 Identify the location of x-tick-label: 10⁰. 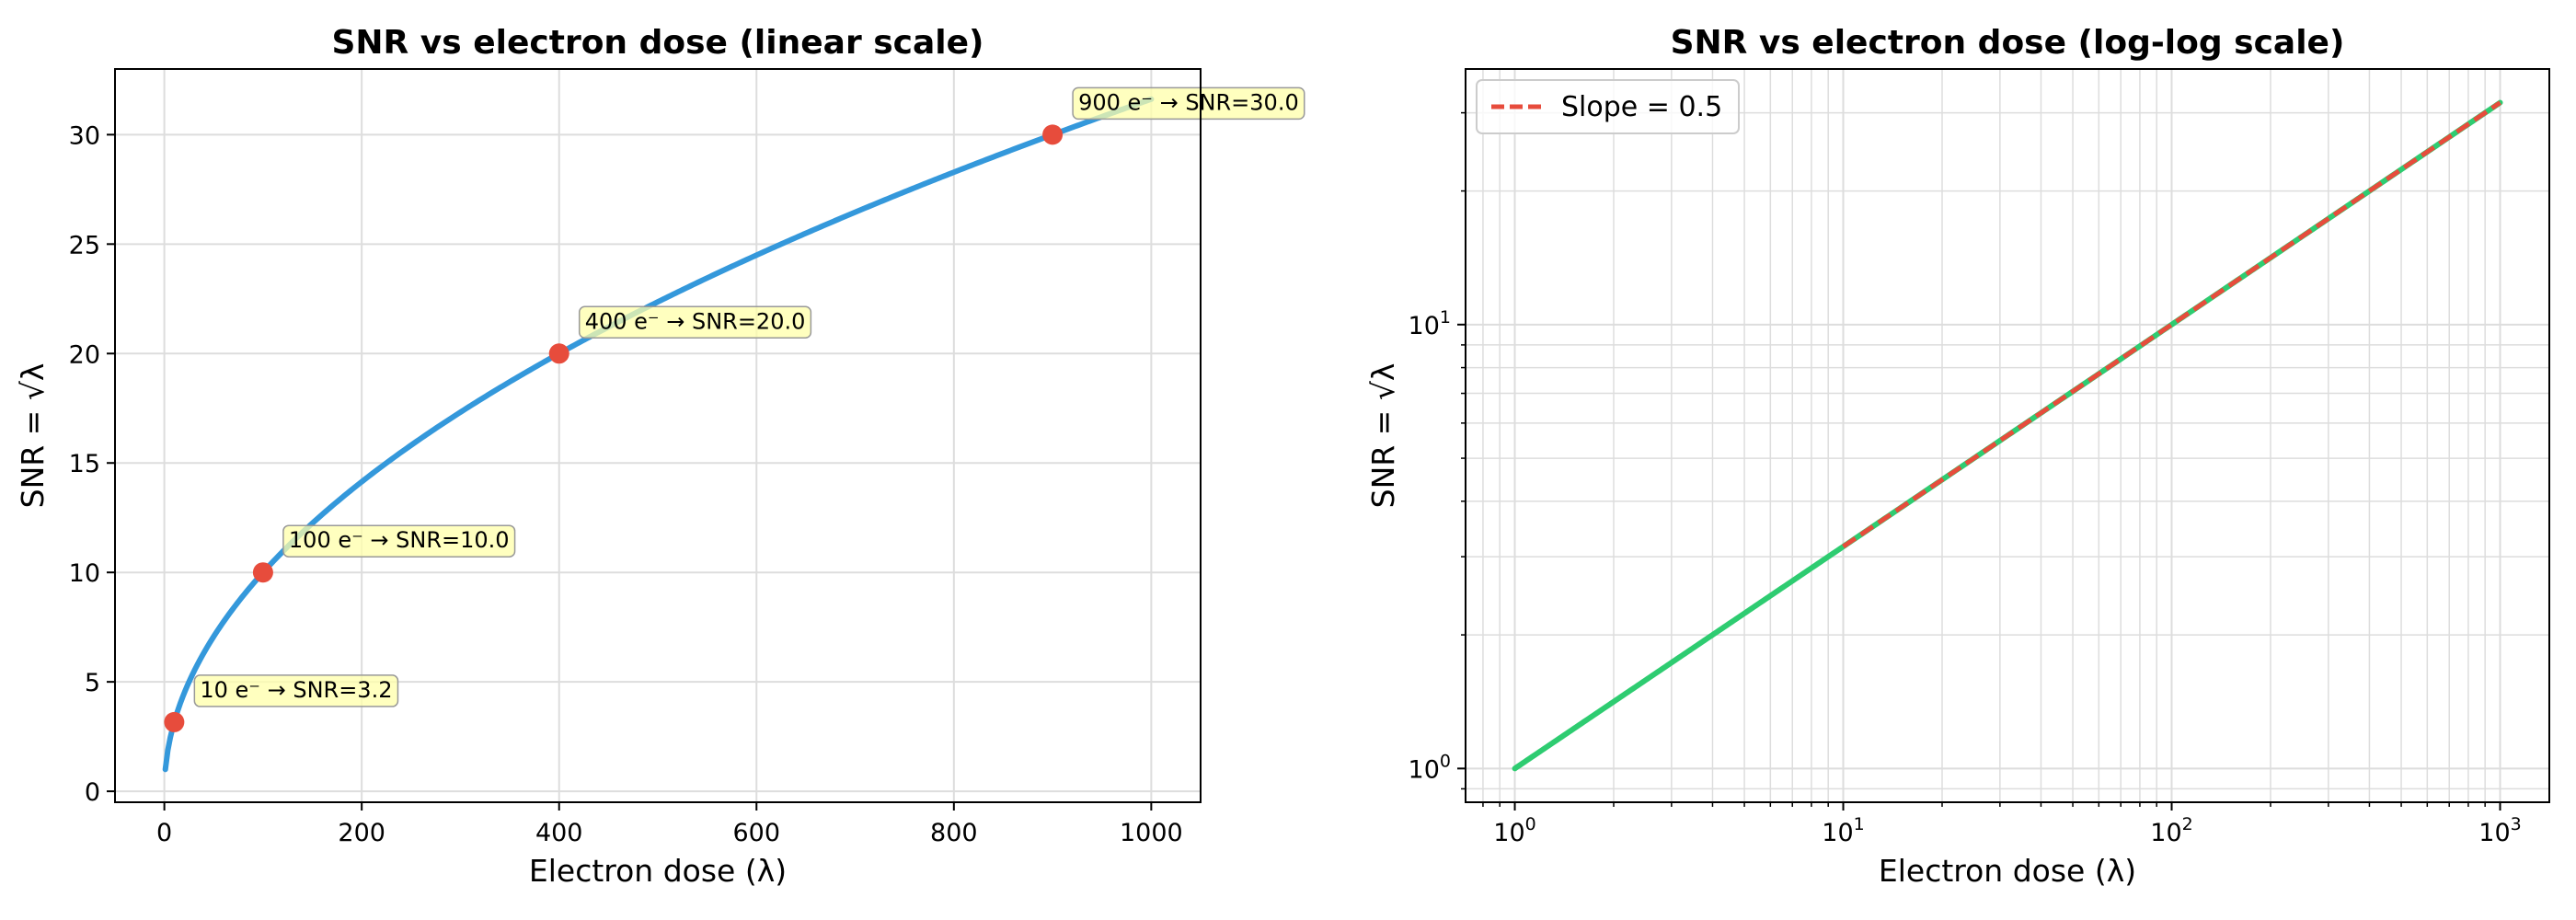
(1514, 830).